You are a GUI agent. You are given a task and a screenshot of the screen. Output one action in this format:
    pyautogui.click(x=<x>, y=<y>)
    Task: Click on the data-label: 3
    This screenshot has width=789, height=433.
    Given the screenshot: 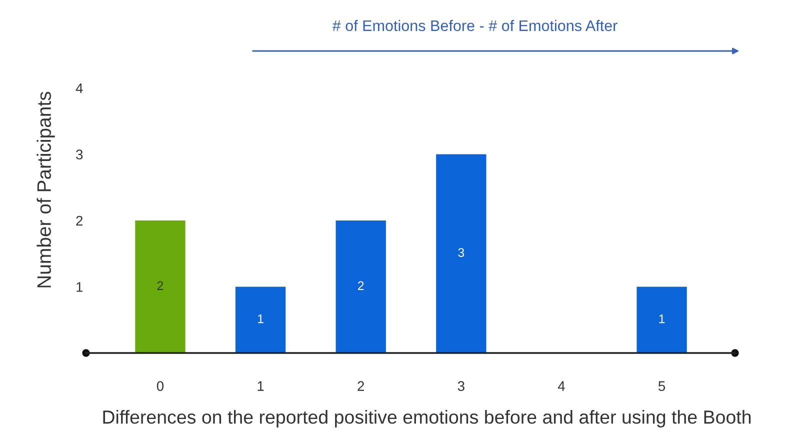 What is the action you would take?
    pyautogui.click(x=461, y=252)
    